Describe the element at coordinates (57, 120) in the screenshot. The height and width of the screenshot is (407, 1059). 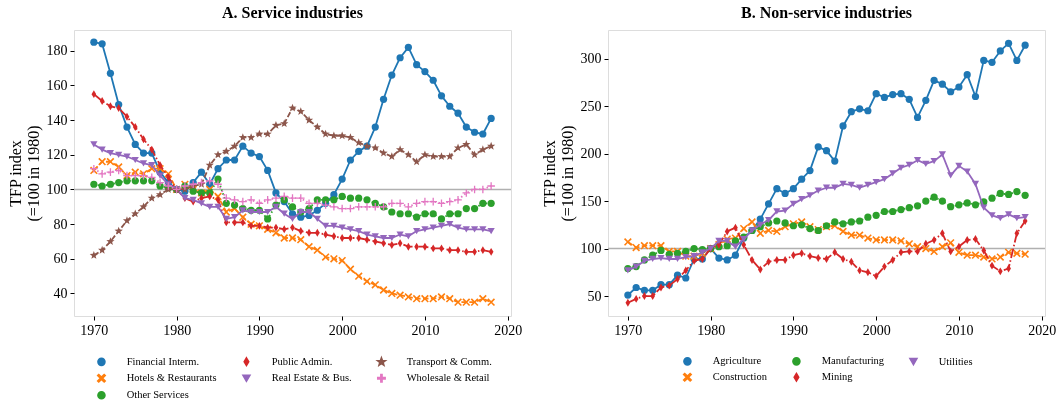
I see `y-tick-label: 140` at that location.